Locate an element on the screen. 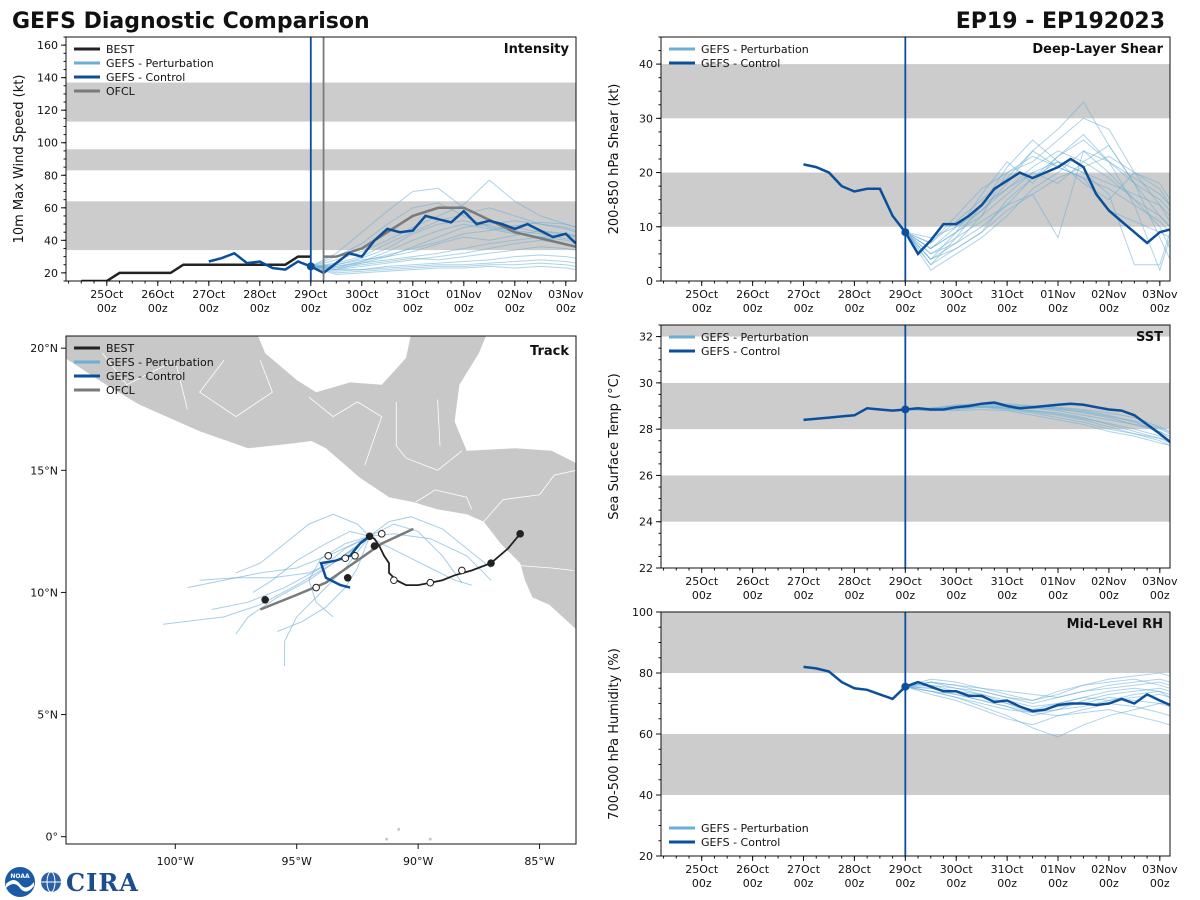  y-tick-label: 120 is located at coordinates (47, 110).